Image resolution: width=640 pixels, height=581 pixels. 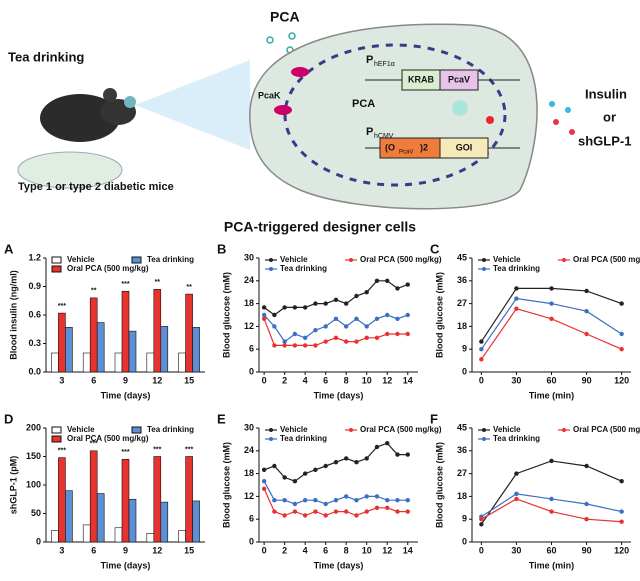 What do you see at coordinates (226, 315) in the screenshot?
I see `y-axis-label: Blood glucose (mM)` at bounding box center [226, 315].